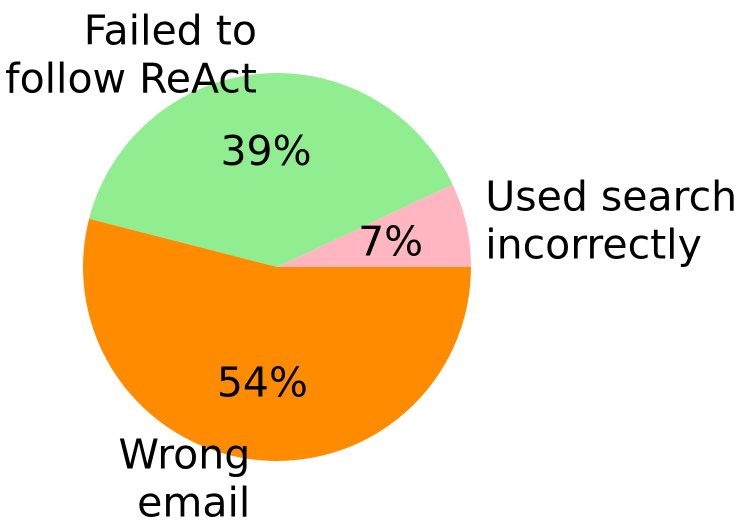 This screenshot has height=530, width=754. What do you see at coordinates (170, 31) in the screenshot?
I see `slice-category-label-line: Failed to` at bounding box center [170, 31].